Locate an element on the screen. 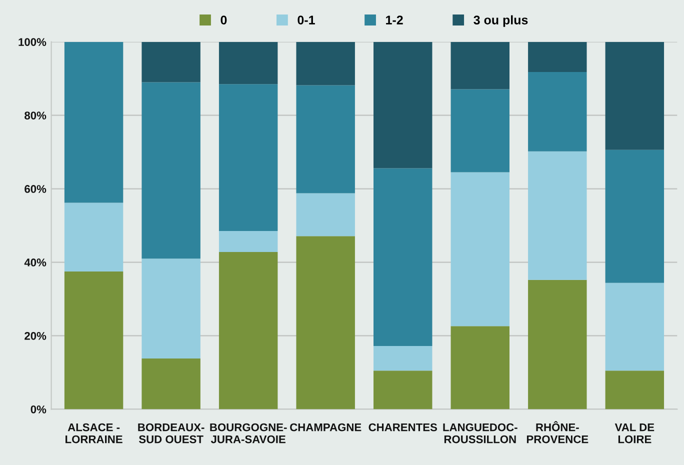 The width and height of the screenshot is (684, 465). x-tick-label: LANGUEDOC- ROUSSILLON is located at coordinates (480, 433).